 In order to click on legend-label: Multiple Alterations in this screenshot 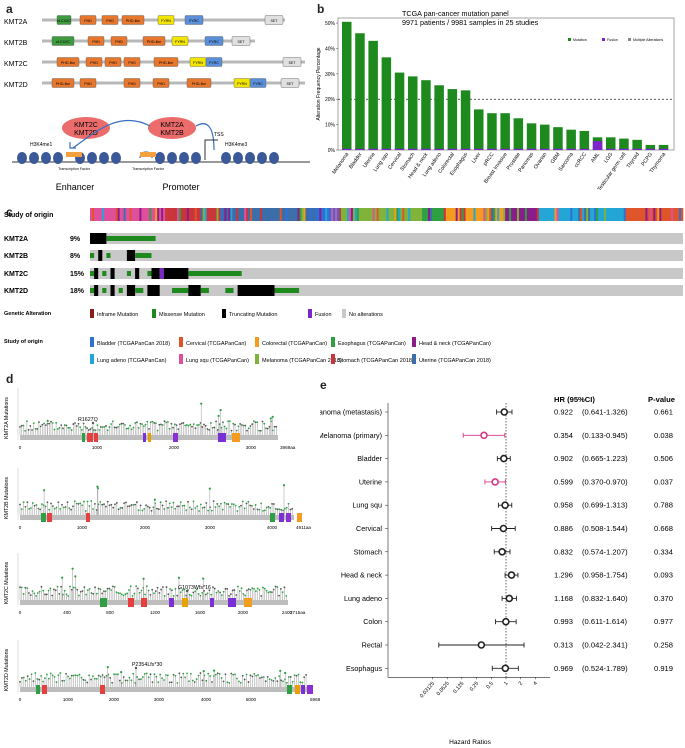, I will do `click(648, 40)`.